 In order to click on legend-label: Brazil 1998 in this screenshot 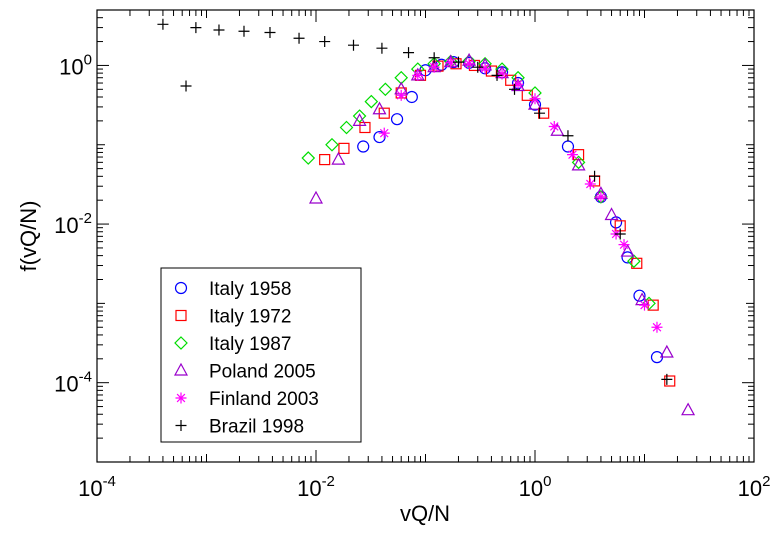, I will do `click(256, 427)`.